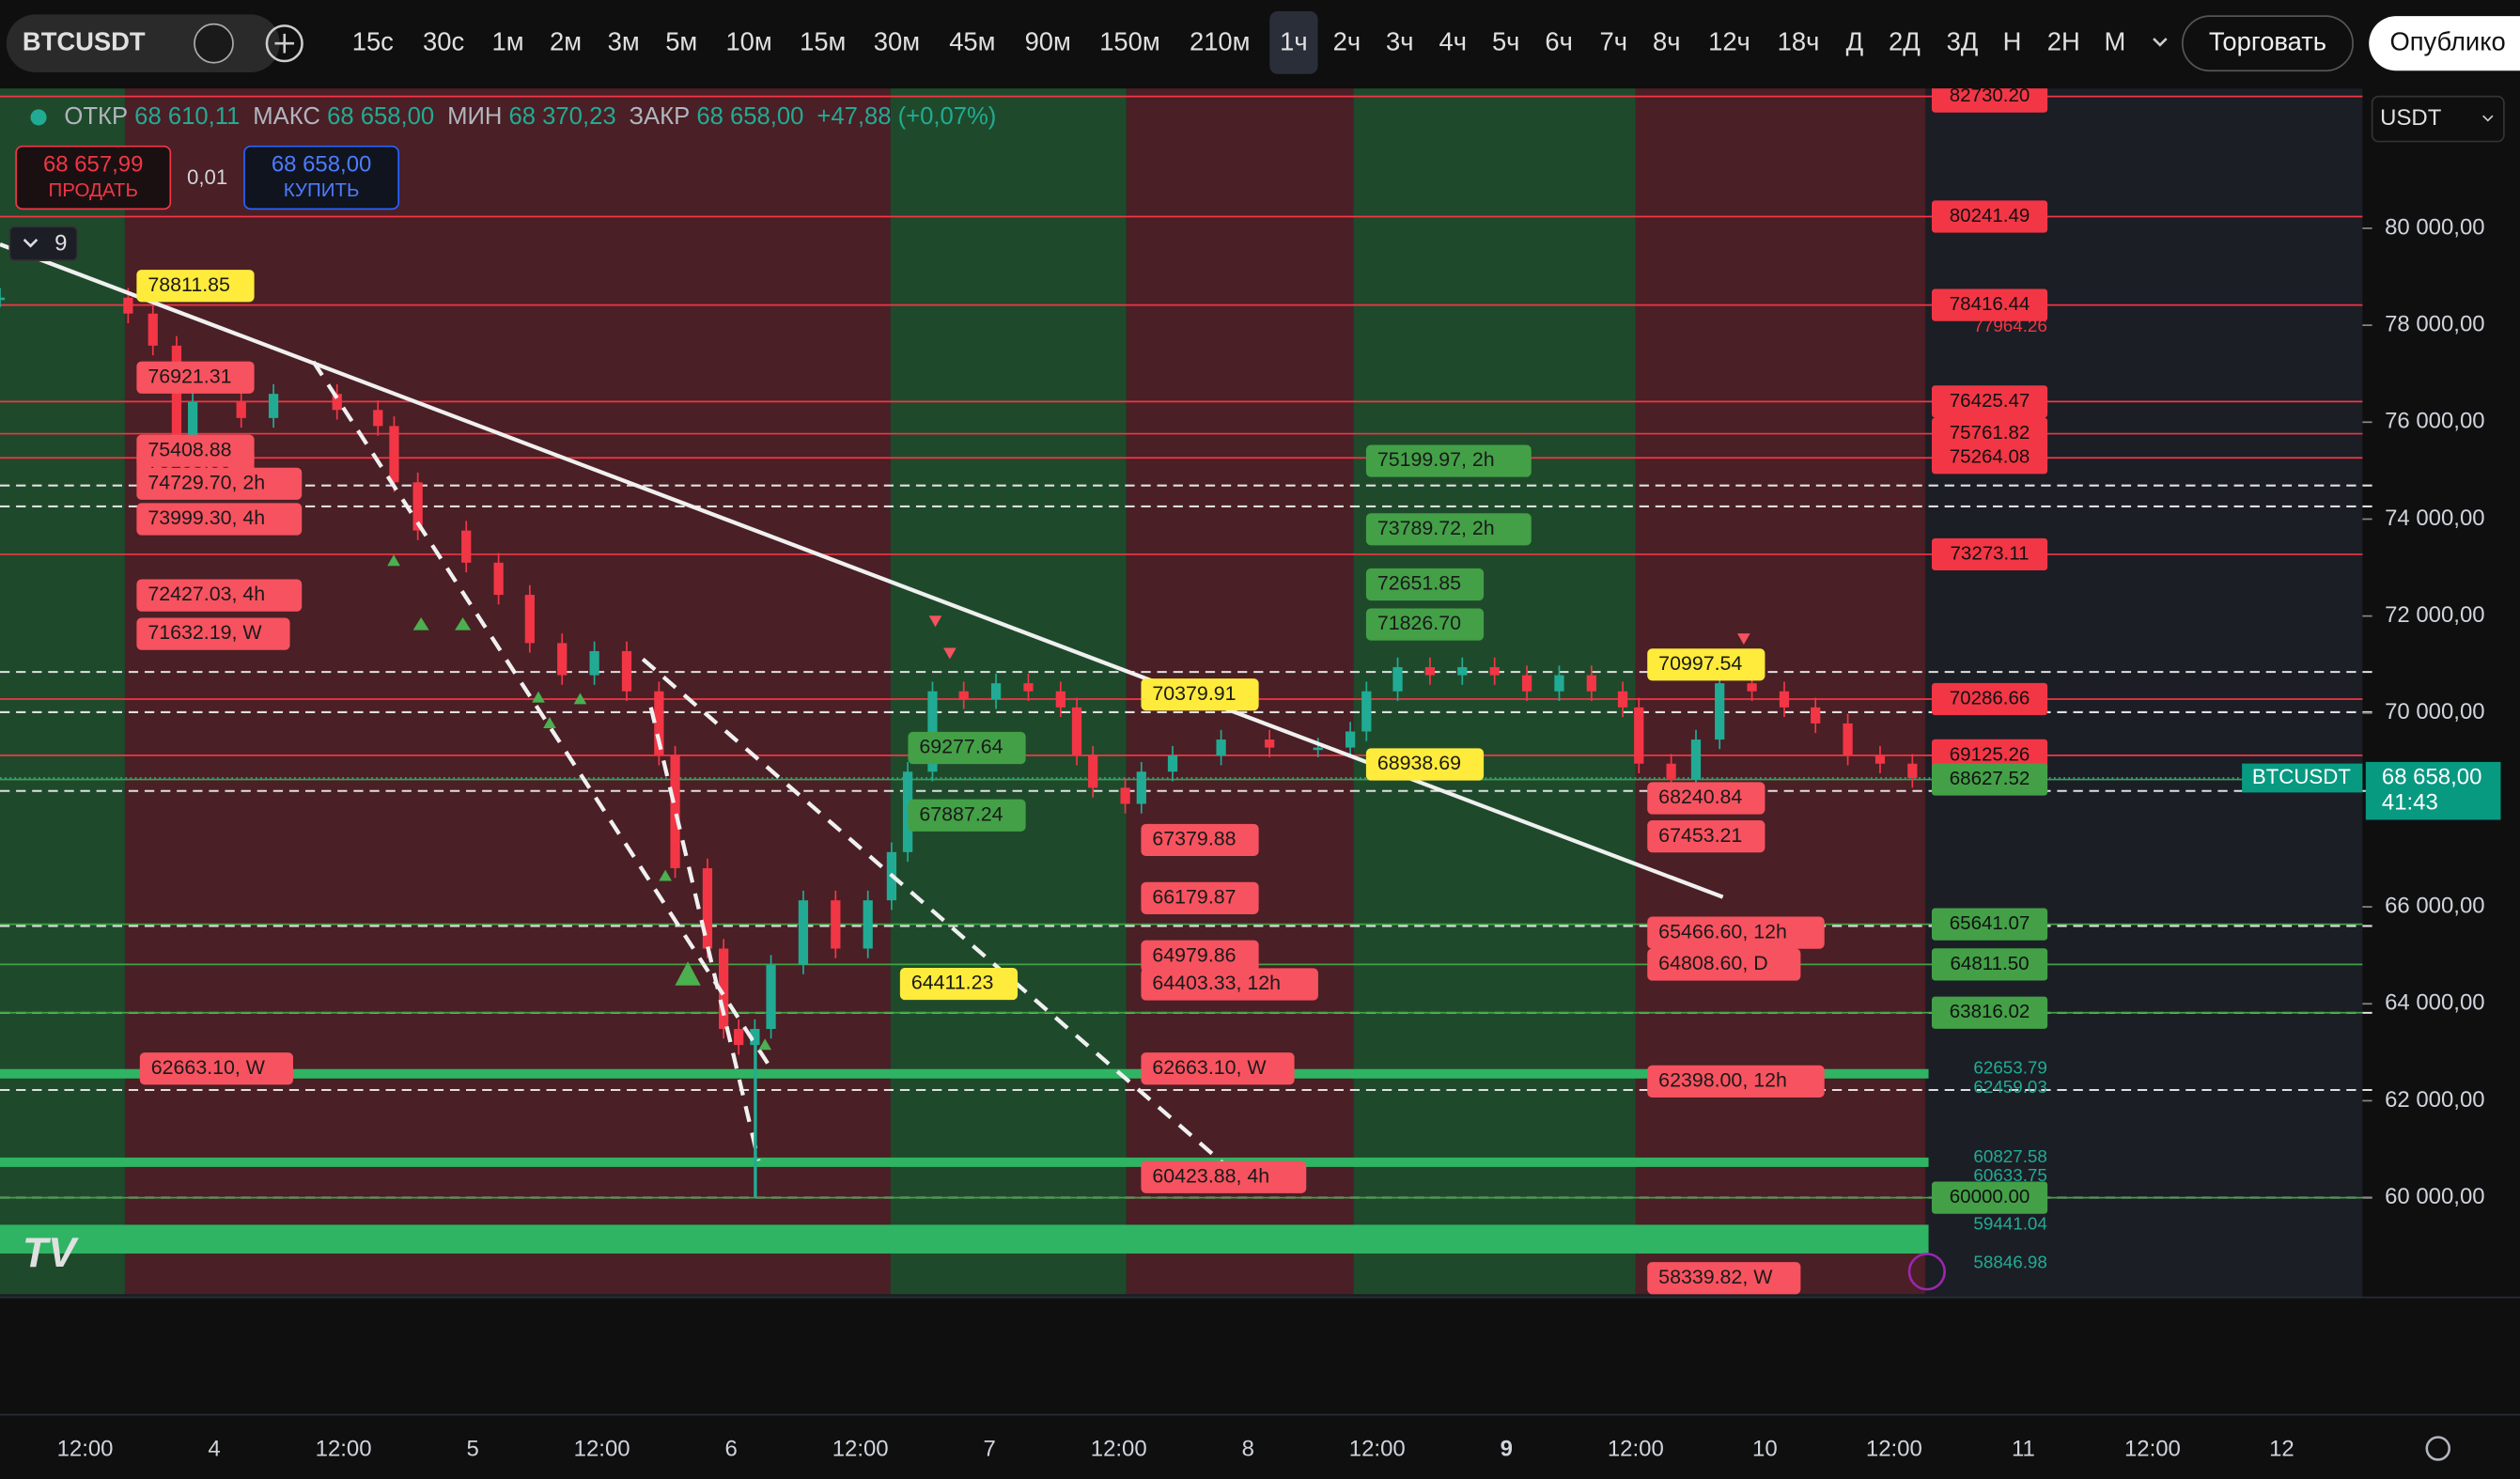  I want to click on sell-button, so click(93, 177).